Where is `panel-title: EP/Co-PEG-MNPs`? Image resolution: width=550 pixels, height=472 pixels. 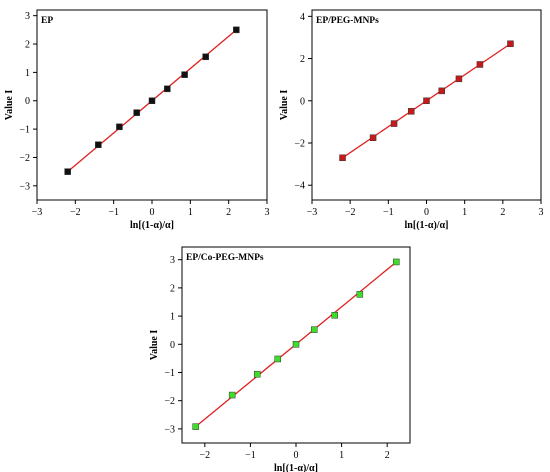
panel-title: EP/Co-PEG-MNPs is located at coordinates (225, 258).